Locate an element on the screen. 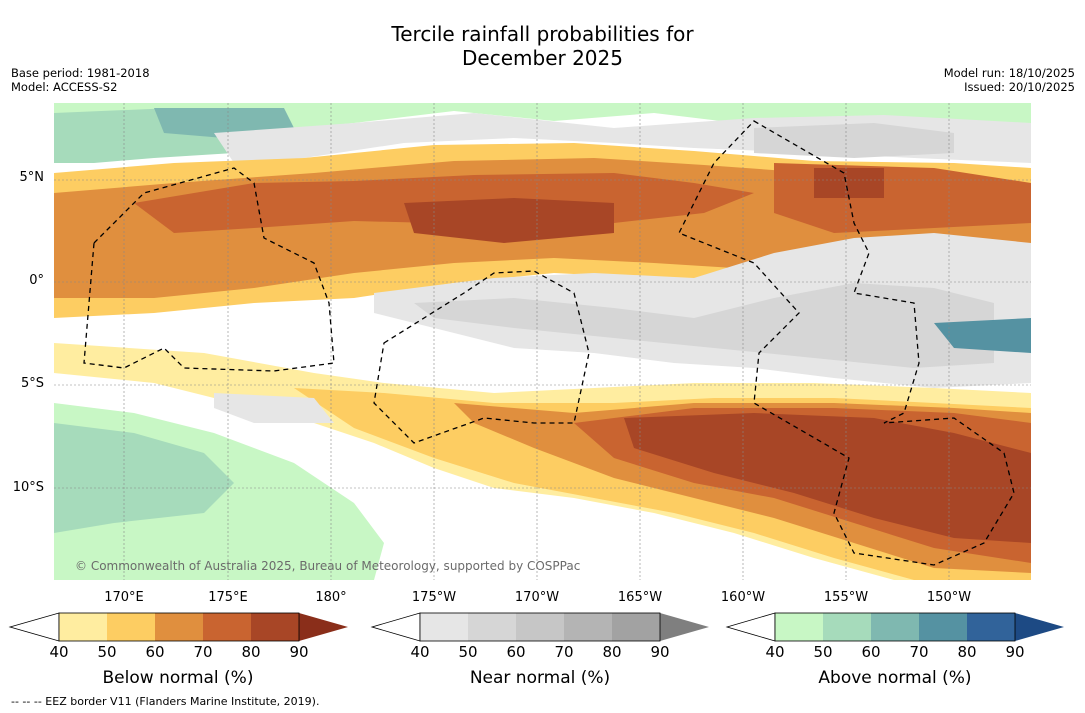  lon-label-150w: 150°W is located at coordinates (949, 597).